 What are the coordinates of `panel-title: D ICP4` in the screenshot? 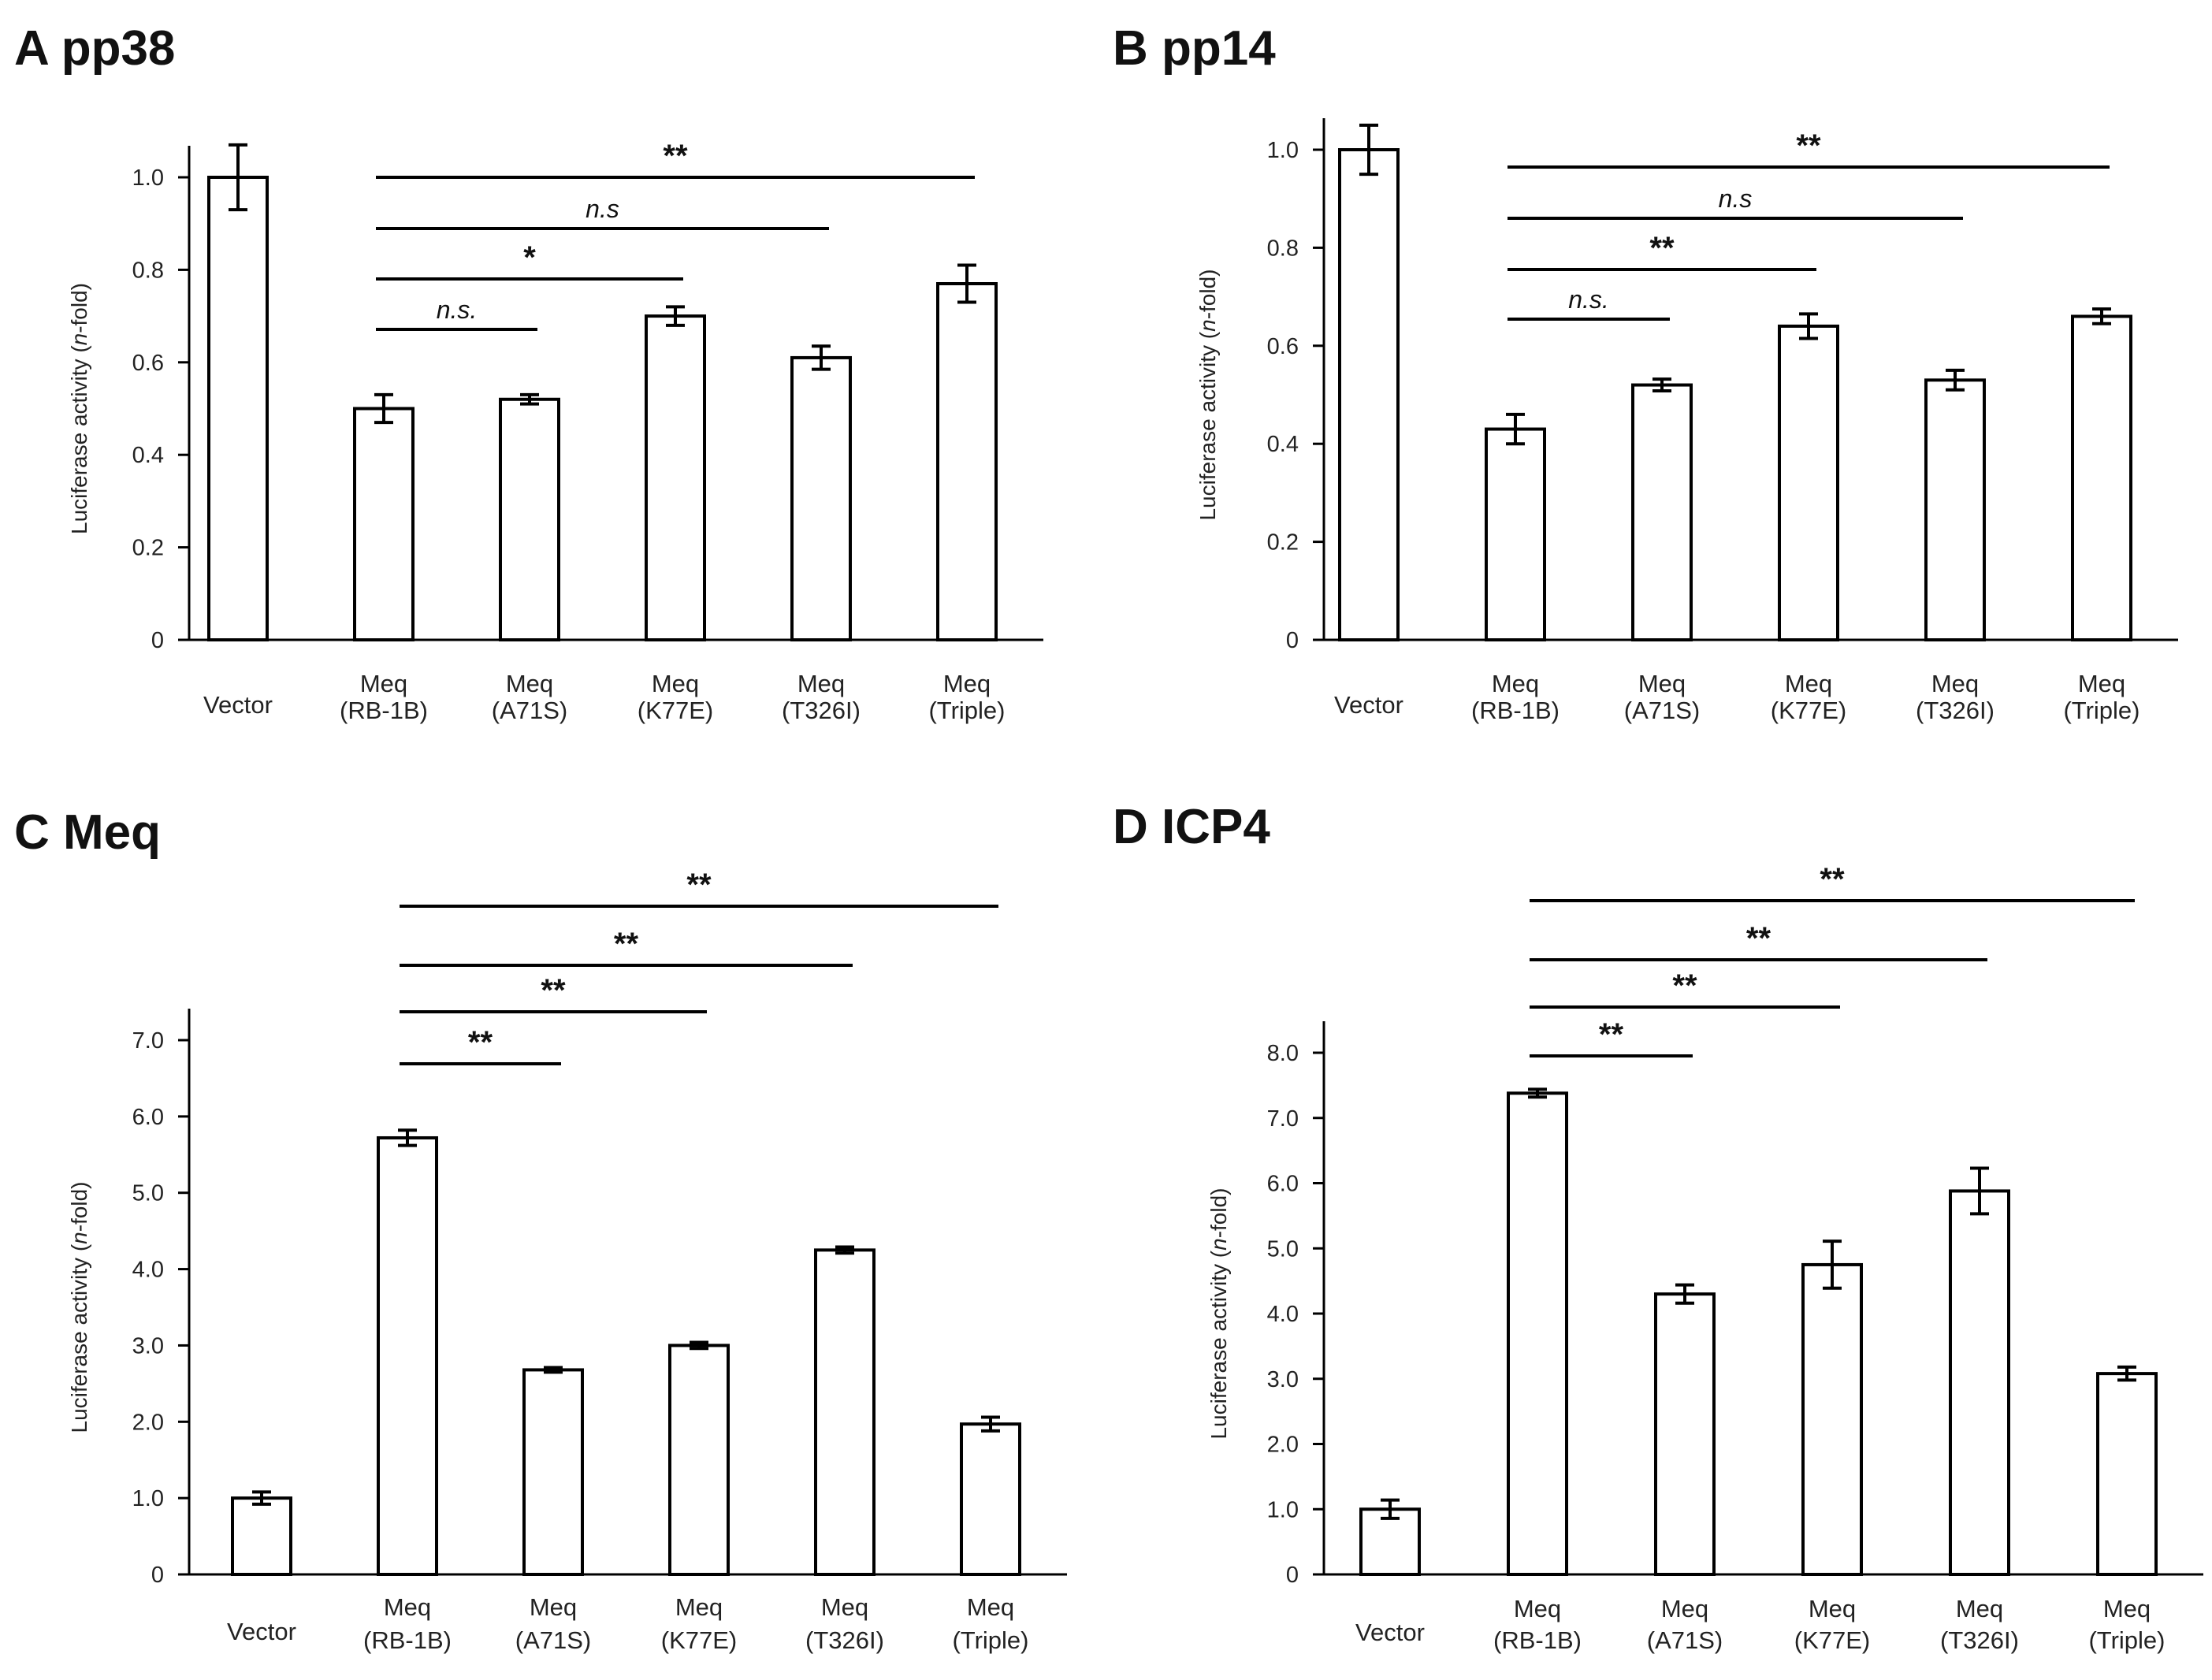 It's located at (1192, 827).